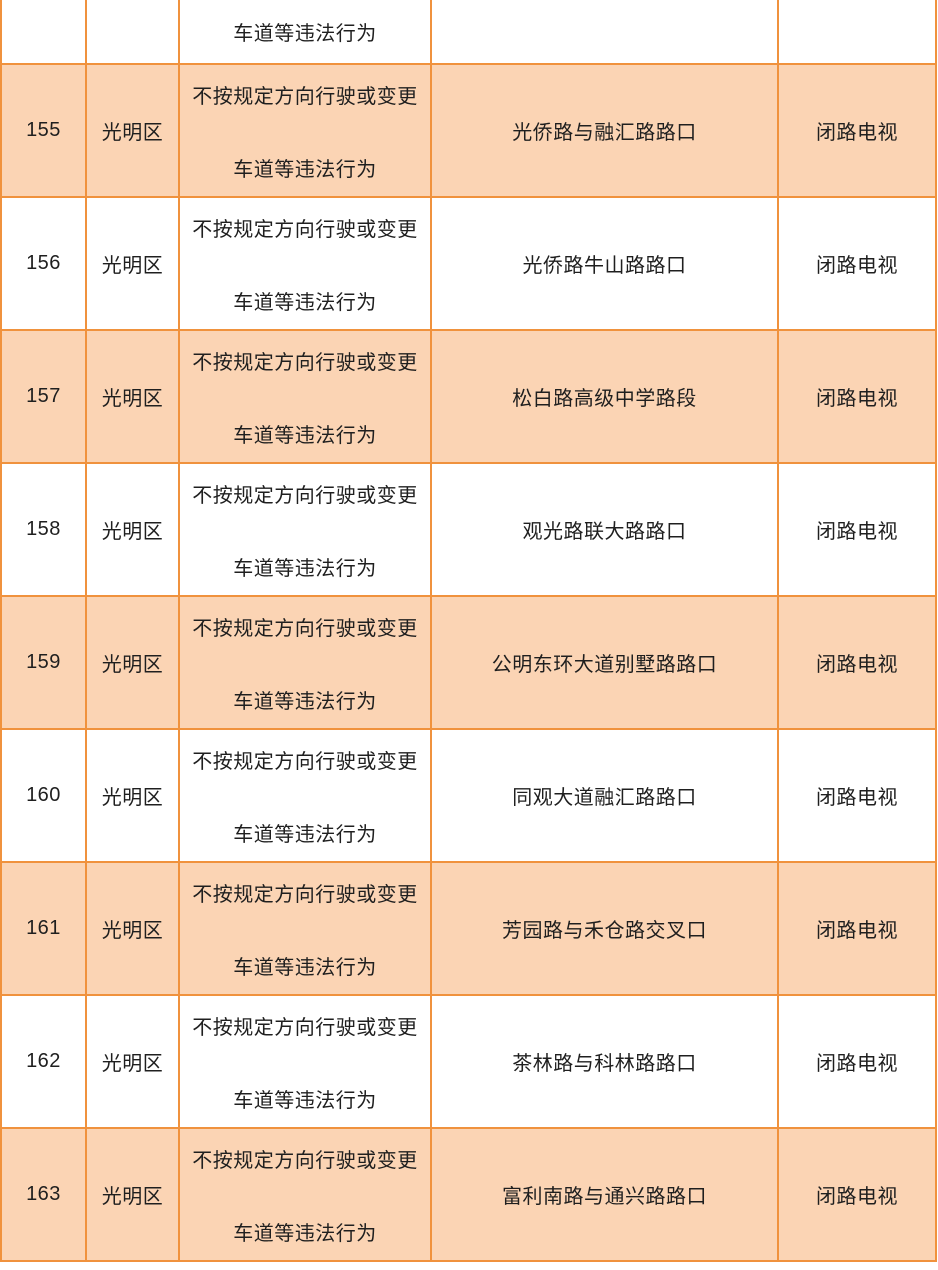  What do you see at coordinates (43, 396) in the screenshot?
I see `cell-number: 157` at bounding box center [43, 396].